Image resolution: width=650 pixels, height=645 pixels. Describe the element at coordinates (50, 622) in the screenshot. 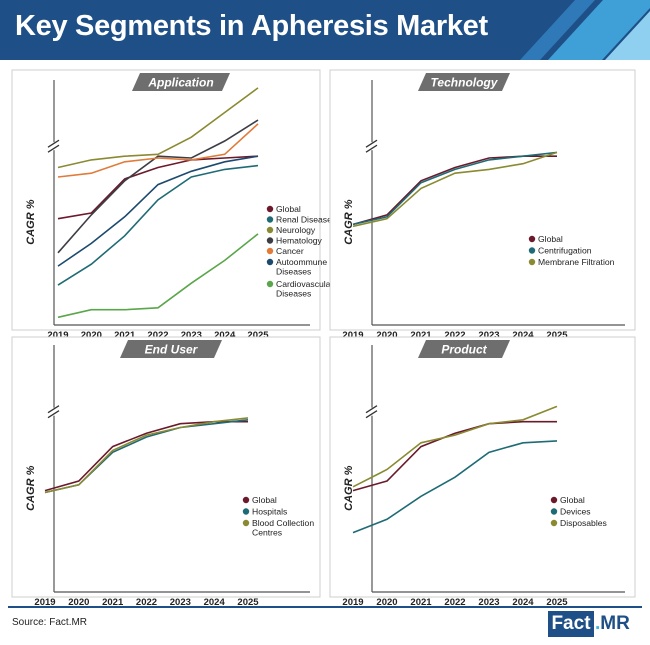

I see `source-text: Source: Fact.MR` at that location.